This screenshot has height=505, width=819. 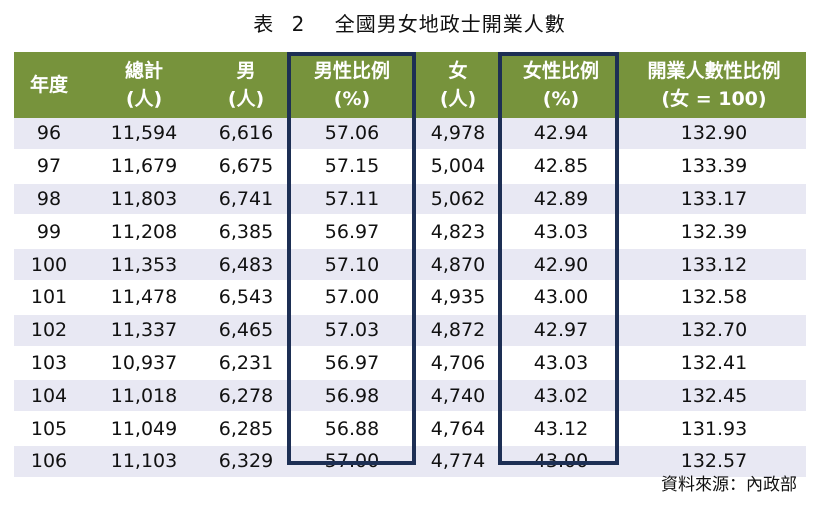 I want to click on cell-female: 4,935, so click(x=458, y=296).